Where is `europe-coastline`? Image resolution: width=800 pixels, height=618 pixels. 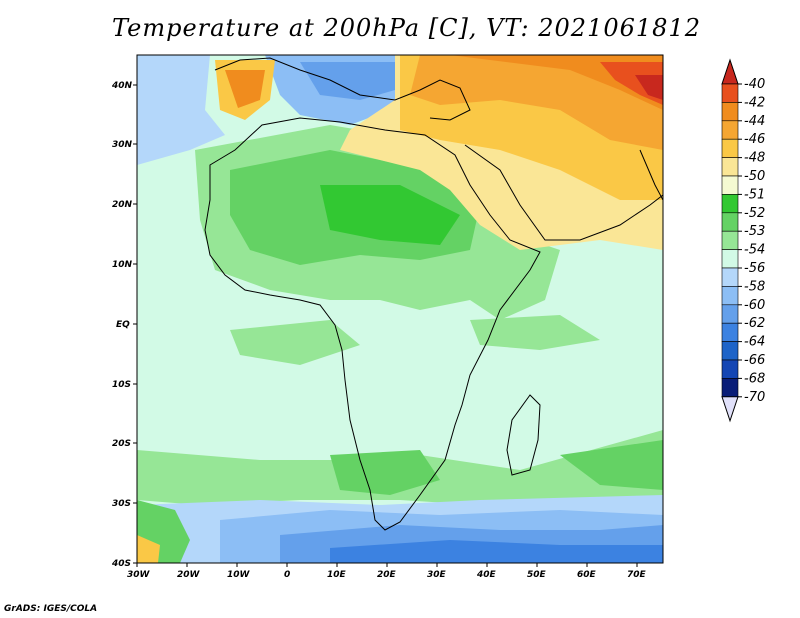 europe-coastline is located at coordinates (342, 89).